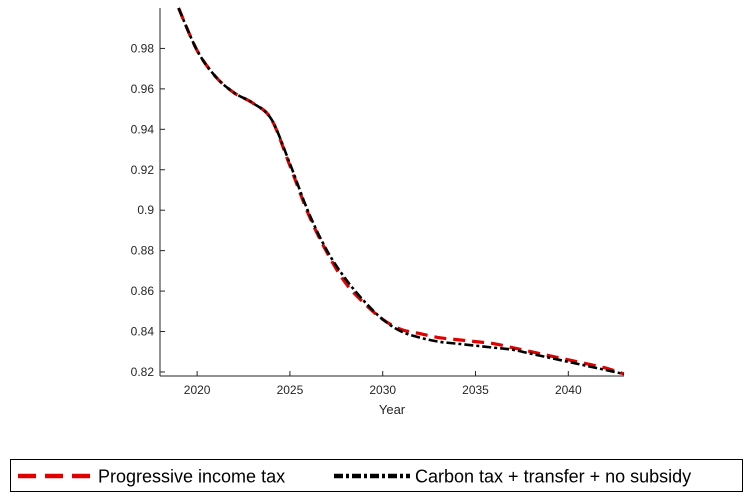 Image resolution: width=745 pixels, height=498 pixels. Describe the element at coordinates (568, 390) in the screenshot. I see `x-tick-label: 2040` at that location.